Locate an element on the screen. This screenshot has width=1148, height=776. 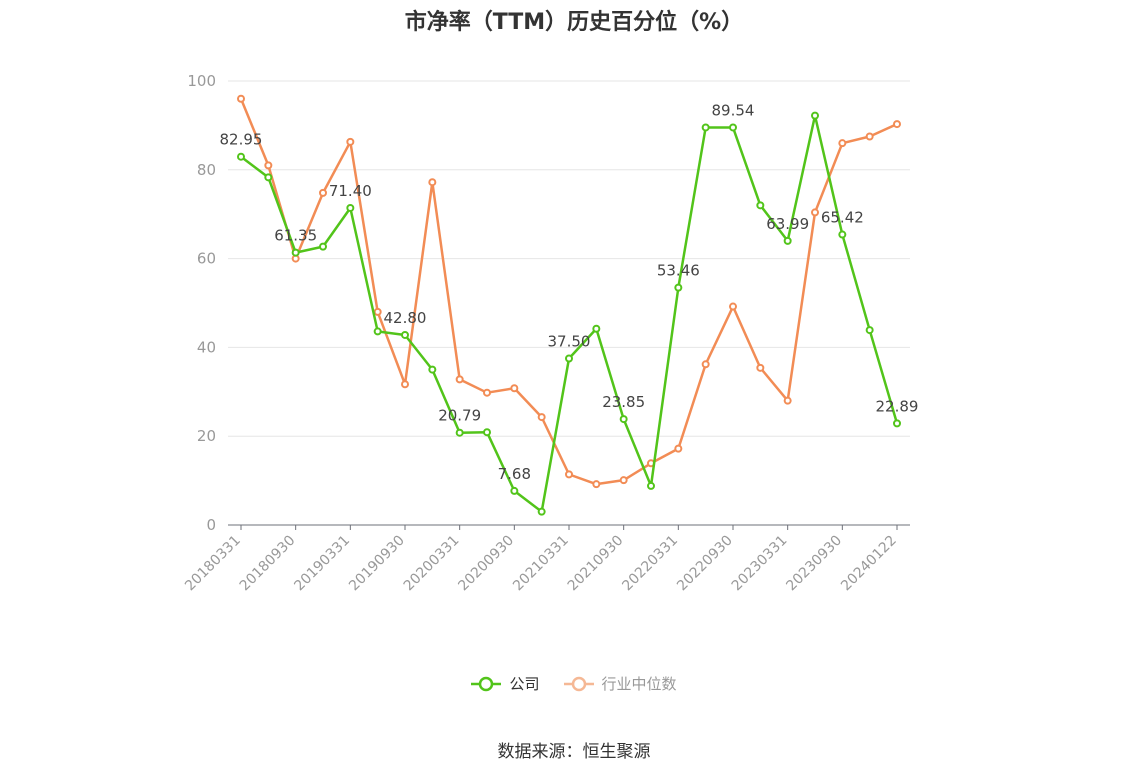
x-tick-label: 20180331 is located at coordinates (213, 564).